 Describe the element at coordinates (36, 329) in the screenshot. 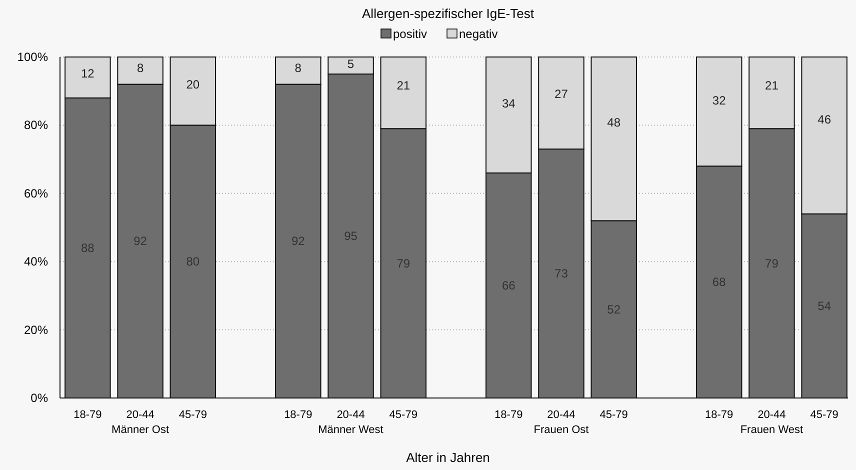

I see `y-tick-label: 20%` at that location.